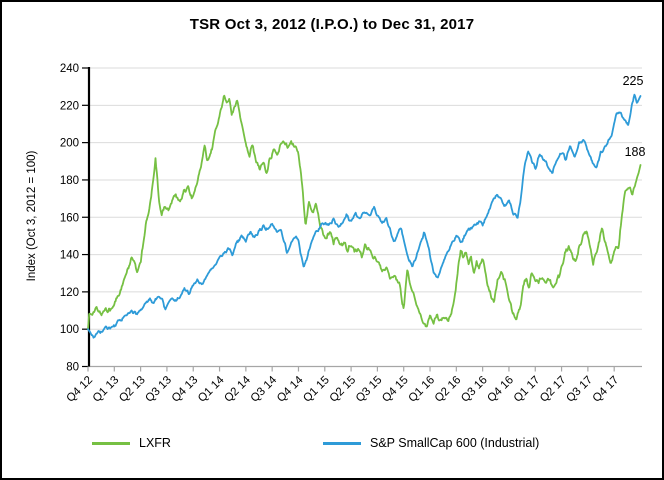  I want to click on svg-text: Q2 15, so click(343, 389).